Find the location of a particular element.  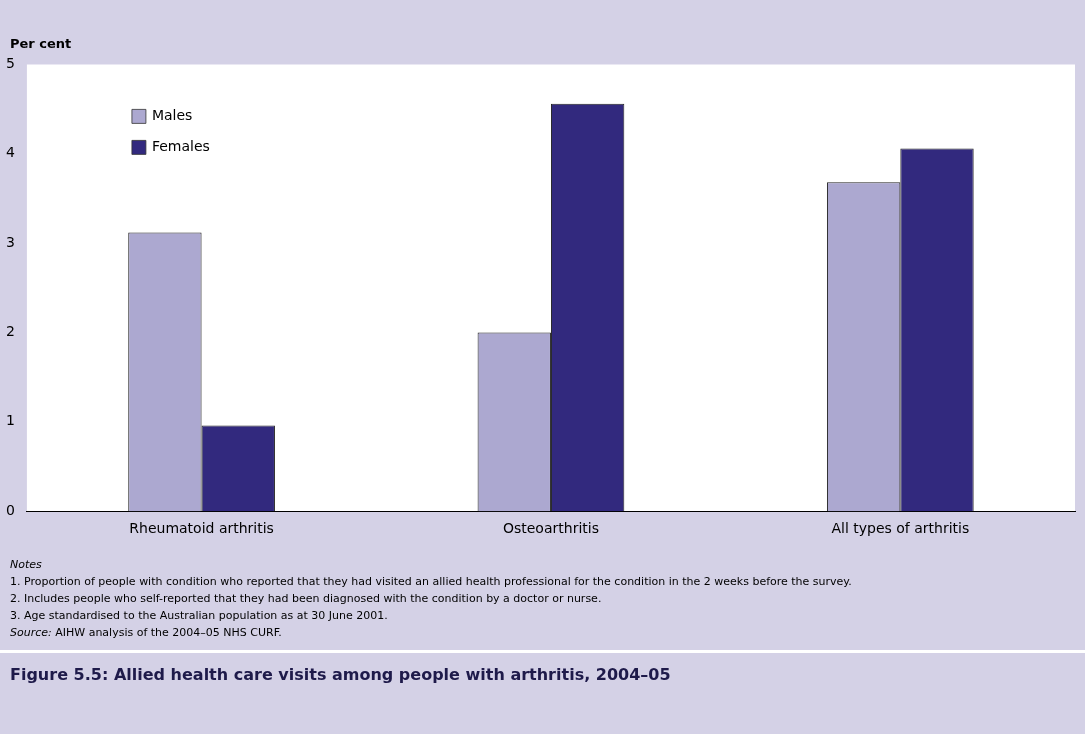

y-tick-label: 4 is located at coordinates (10, 152).